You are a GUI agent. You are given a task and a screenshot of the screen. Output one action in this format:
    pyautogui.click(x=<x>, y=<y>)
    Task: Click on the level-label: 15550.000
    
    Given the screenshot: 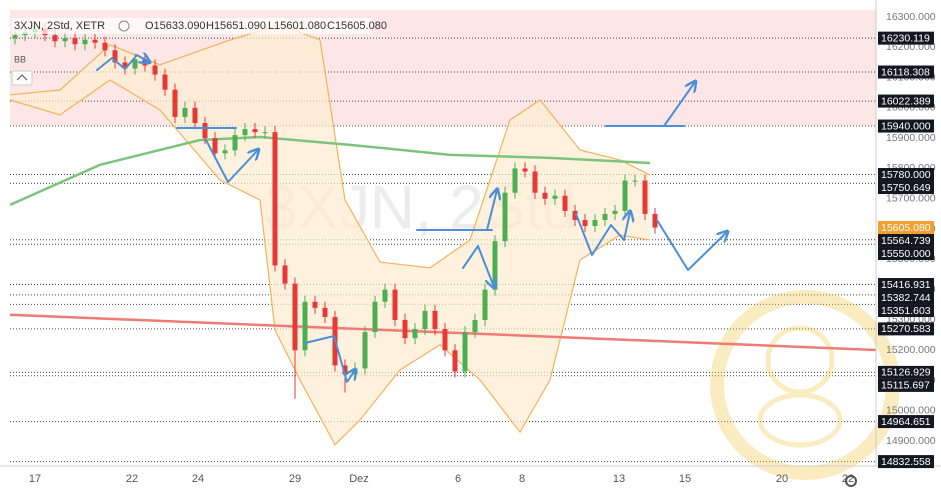 What is the action you would take?
    pyautogui.click(x=906, y=254)
    